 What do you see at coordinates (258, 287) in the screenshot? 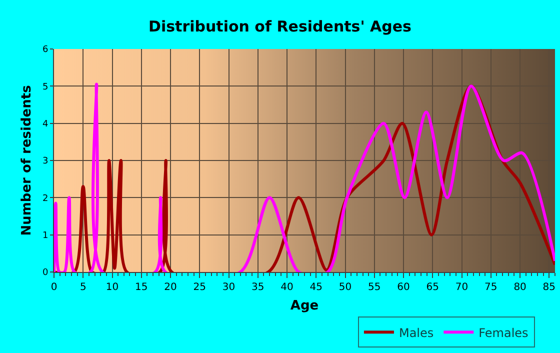
I see `x-tick-label: 35` at bounding box center [258, 287].